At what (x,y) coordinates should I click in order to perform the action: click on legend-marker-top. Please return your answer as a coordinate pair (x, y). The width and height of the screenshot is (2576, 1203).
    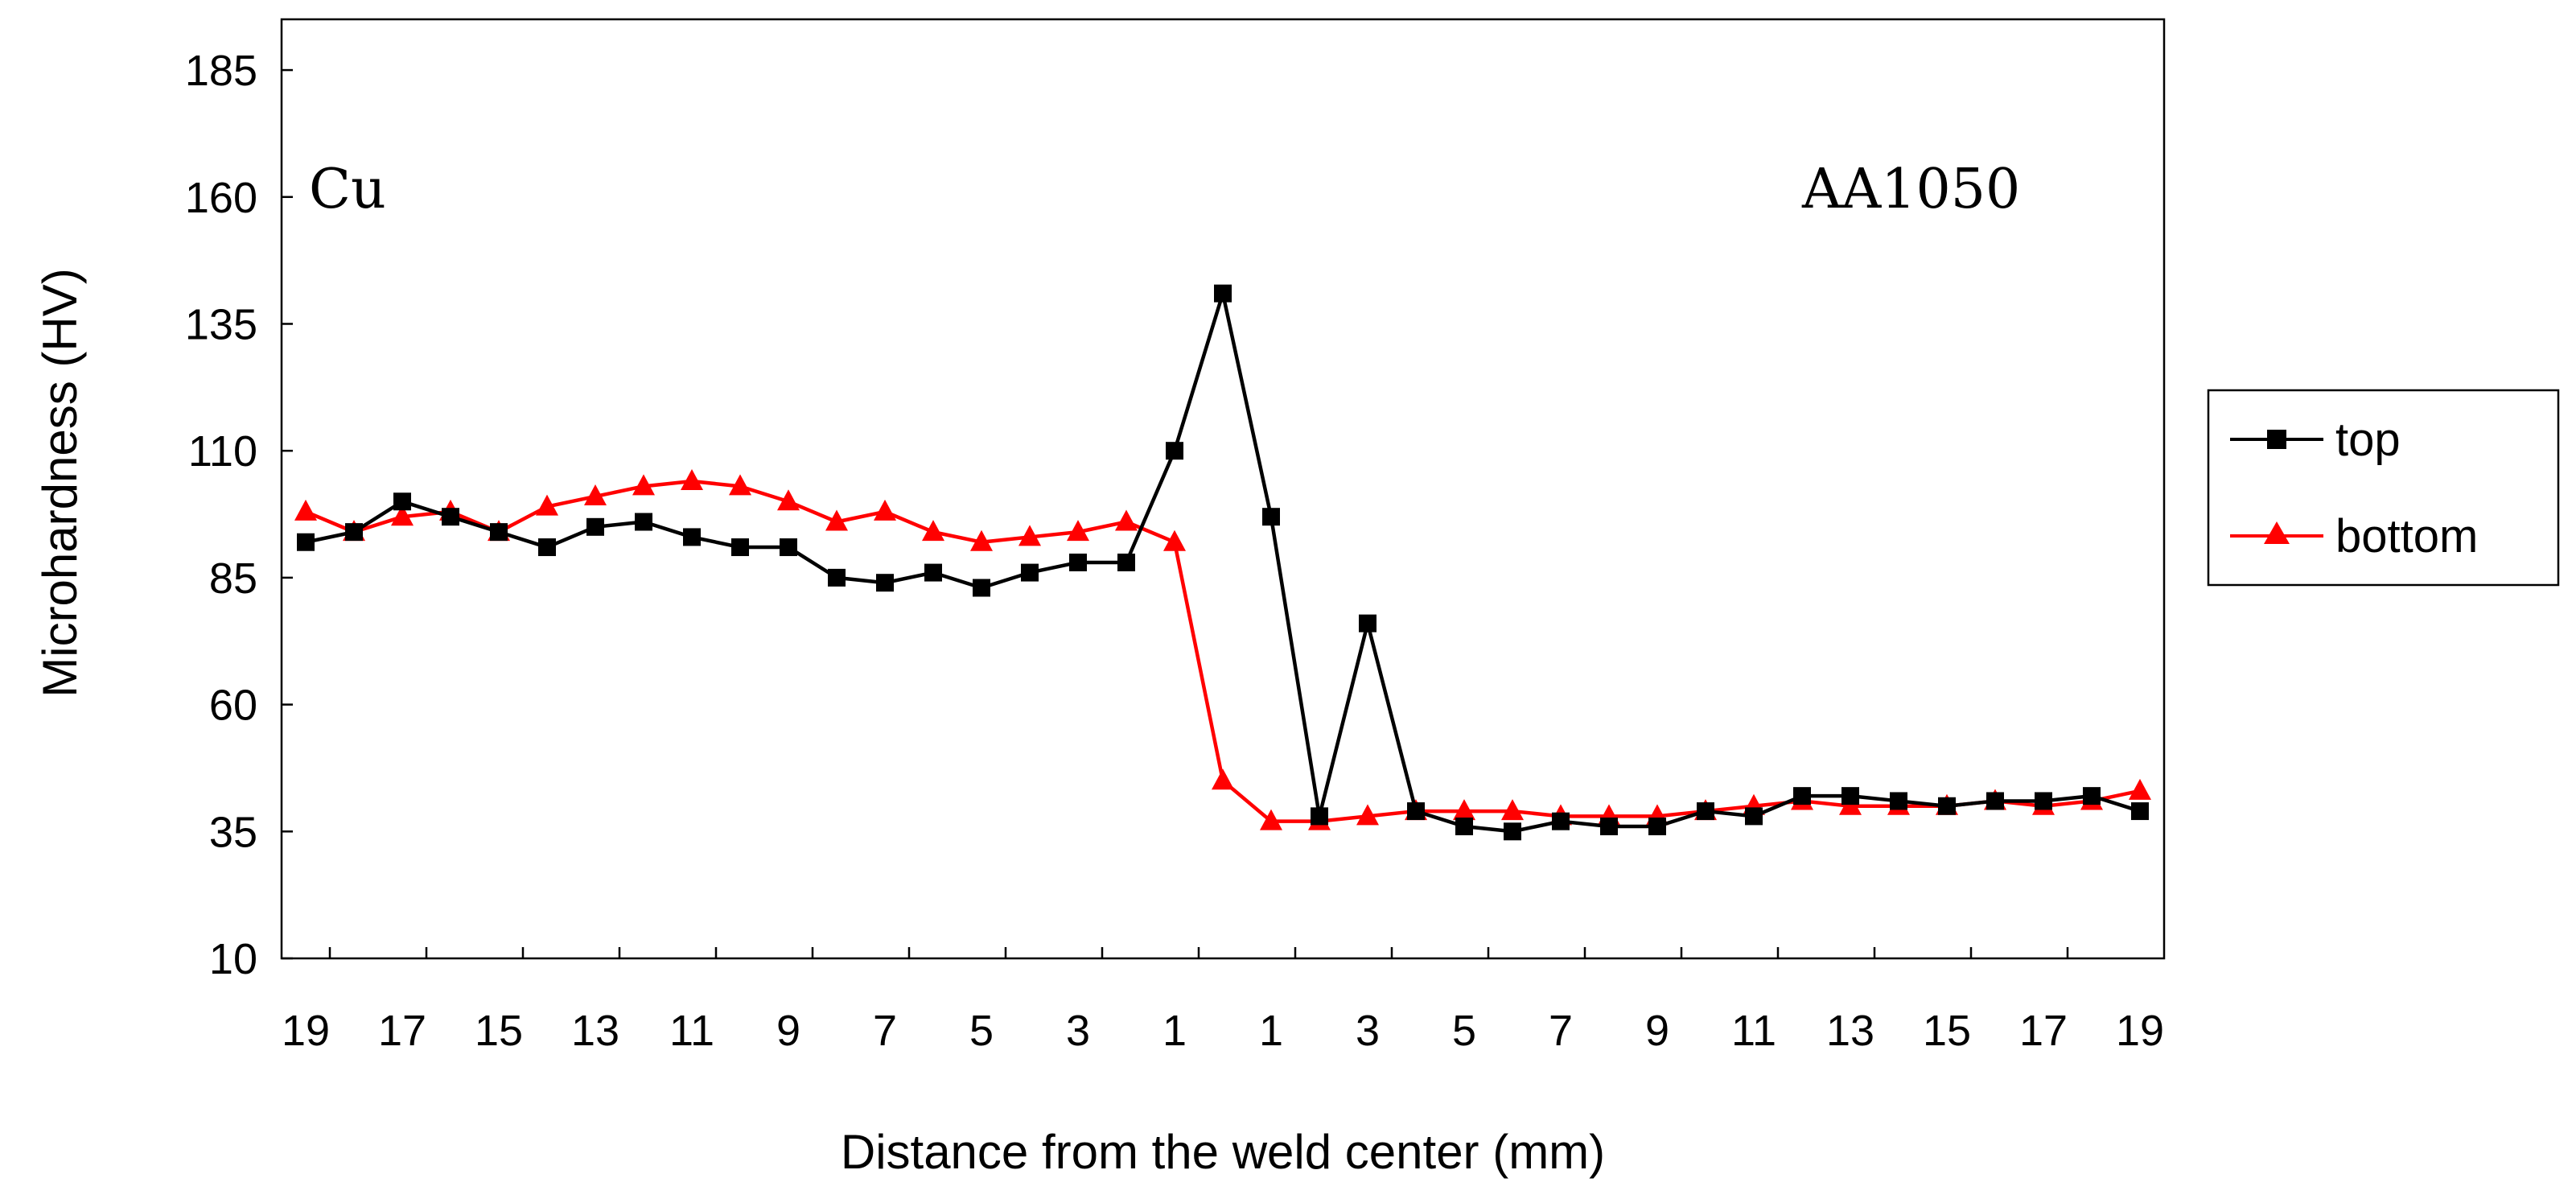
    Looking at the image, I should click on (2276, 439).